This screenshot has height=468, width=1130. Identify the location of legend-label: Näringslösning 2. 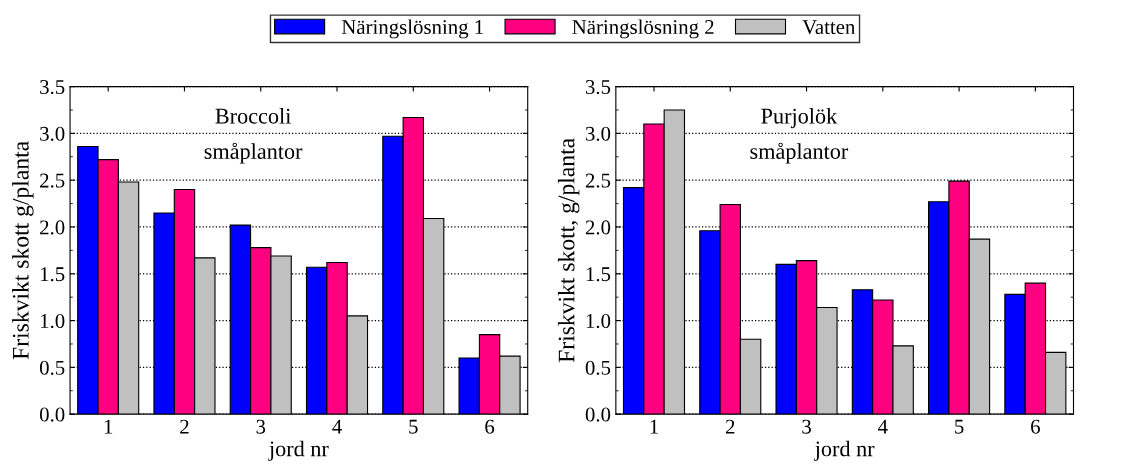
(643, 29).